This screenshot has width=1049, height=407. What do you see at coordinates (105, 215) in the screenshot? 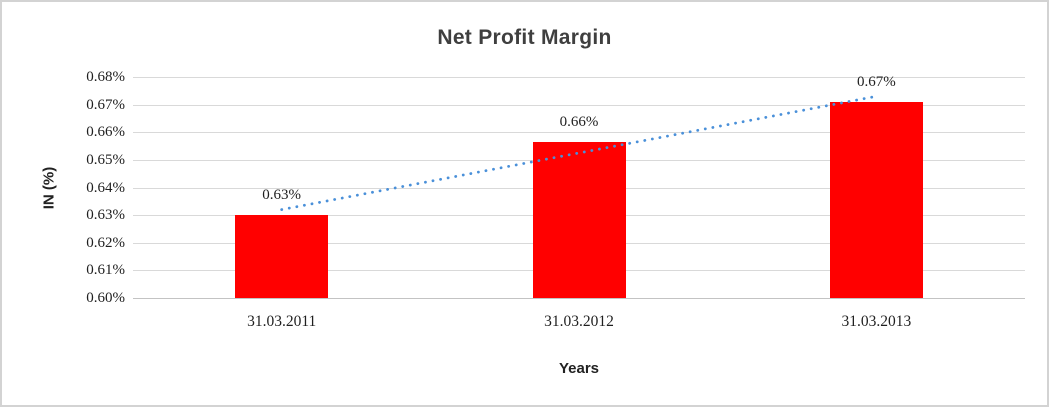
I see `y-tick-label: 0.63%` at bounding box center [105, 215].